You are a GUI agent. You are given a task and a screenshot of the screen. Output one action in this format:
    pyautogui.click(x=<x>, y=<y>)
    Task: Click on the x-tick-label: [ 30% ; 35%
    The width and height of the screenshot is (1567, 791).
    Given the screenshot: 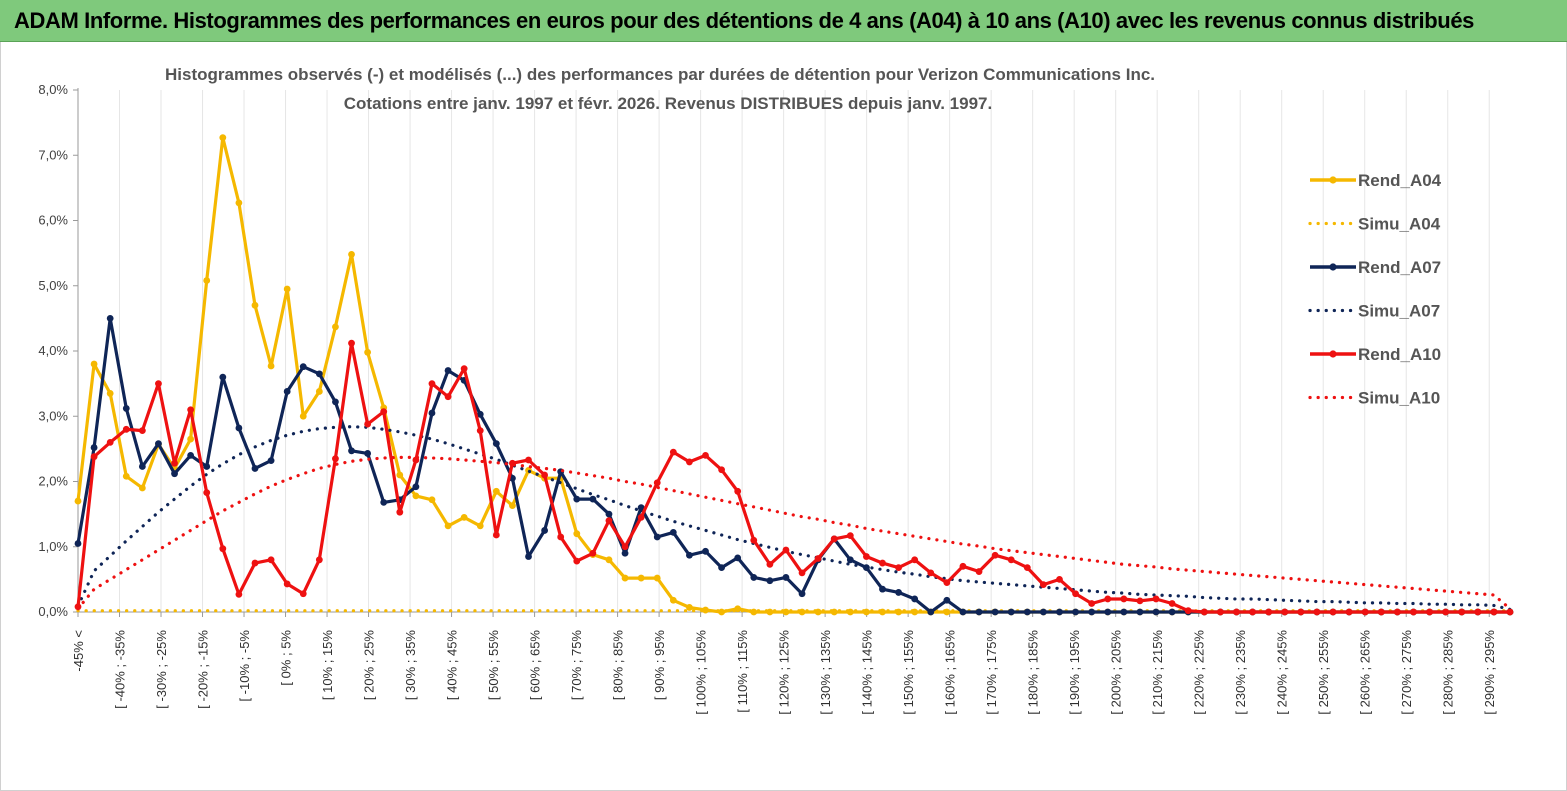 What is the action you would take?
    pyautogui.click(x=410, y=665)
    